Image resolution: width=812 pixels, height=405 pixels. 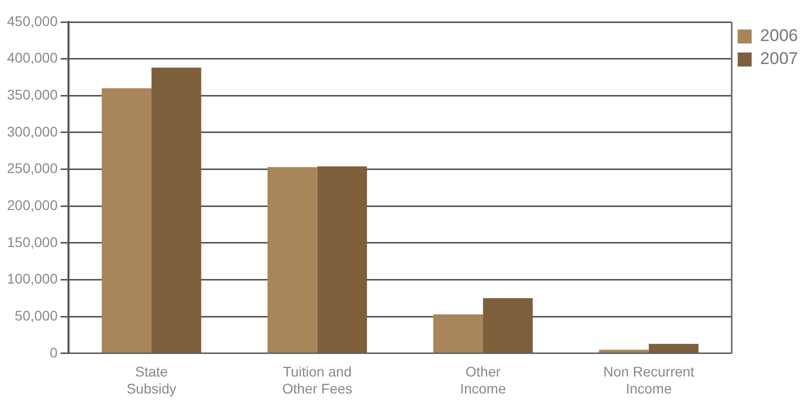 What do you see at coordinates (32, 131) in the screenshot?
I see `y-tick-label: 300,000` at bounding box center [32, 131].